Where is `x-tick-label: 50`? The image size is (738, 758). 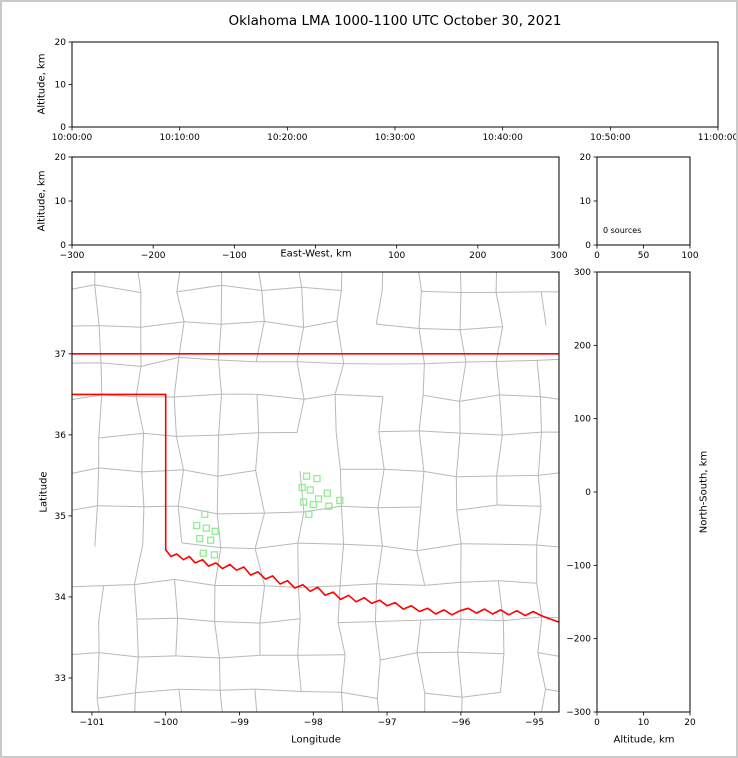 x-tick-label: 50 is located at coordinates (644, 256).